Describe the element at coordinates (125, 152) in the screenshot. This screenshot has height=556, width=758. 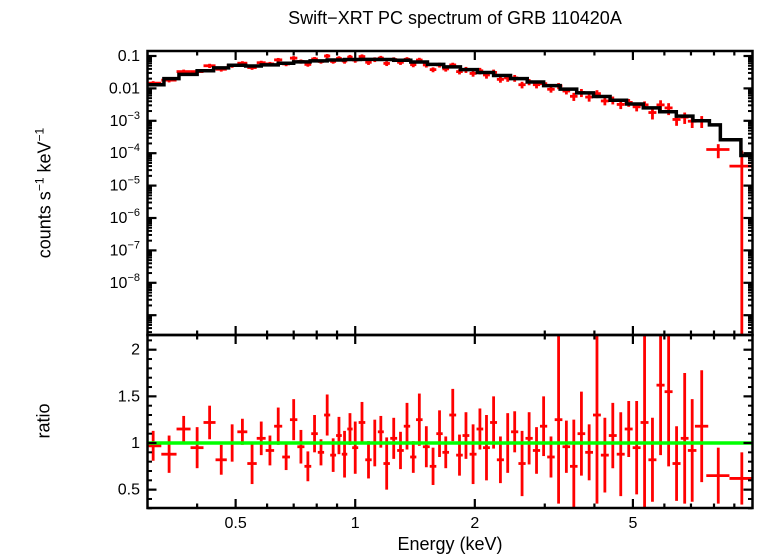
I see `svg-text: 10⁻⁴` at that location.